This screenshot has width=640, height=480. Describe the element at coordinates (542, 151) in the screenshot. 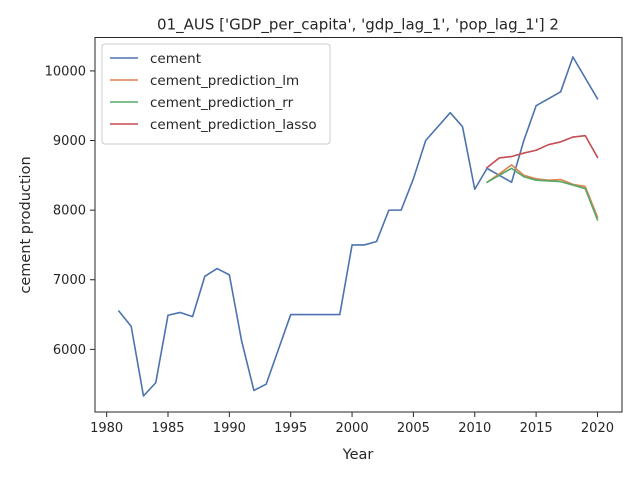

I see `series-line-cement-prediction-lasso` at that location.